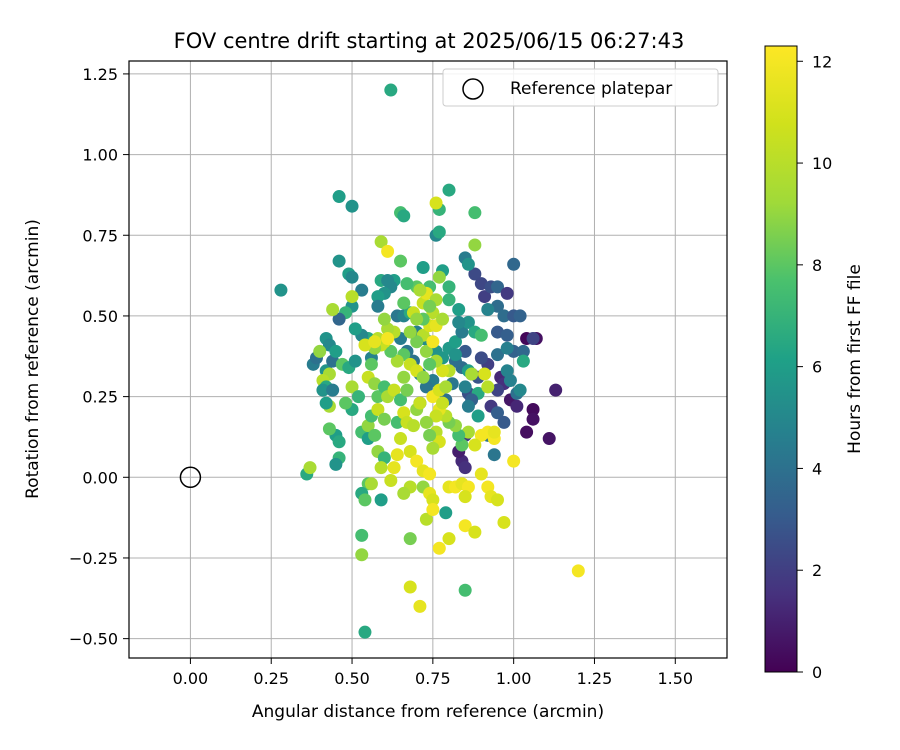 The width and height of the screenshot is (900, 750). I want to click on x-axis-label: Angular distance from reference (arcmin), so click(428, 712).